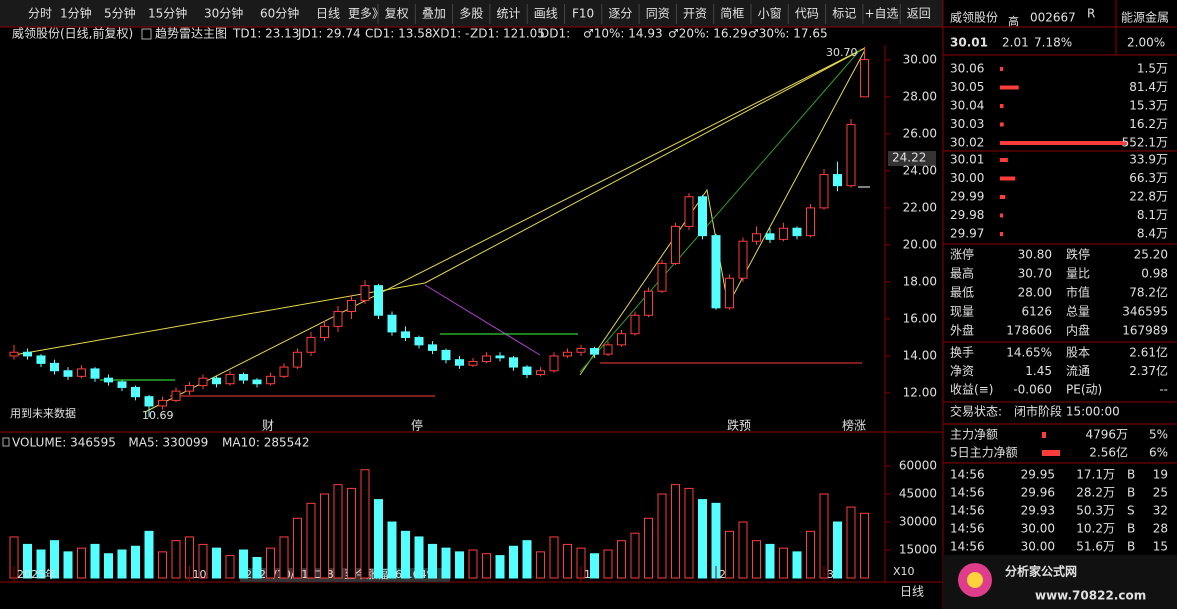 This screenshot has height=609, width=1177. I want to click on flow-value: 4796万, so click(1106, 435).